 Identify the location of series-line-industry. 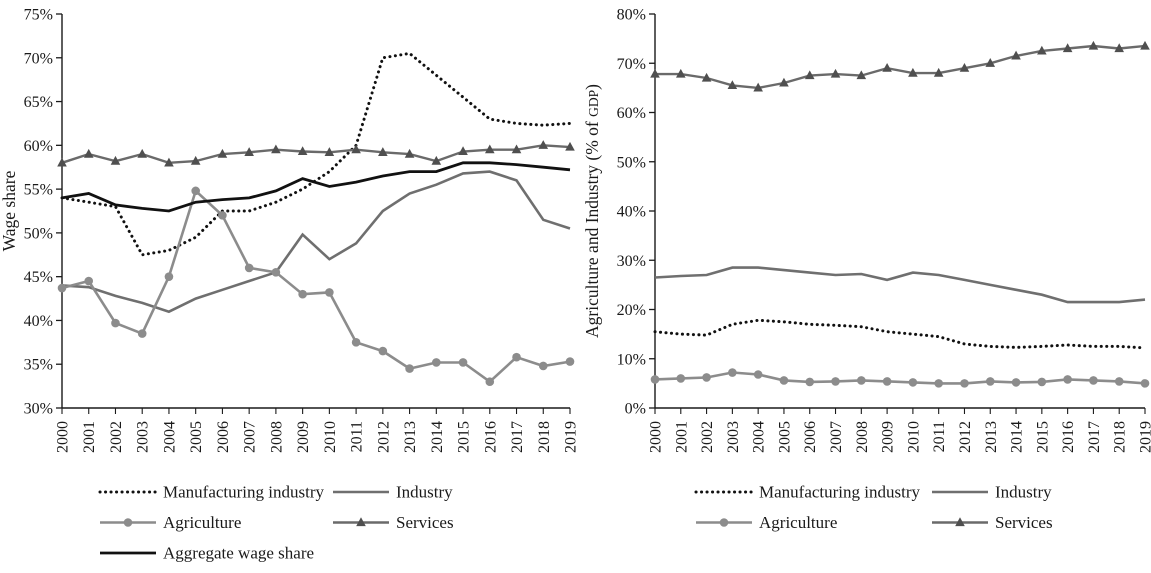
(316, 242).